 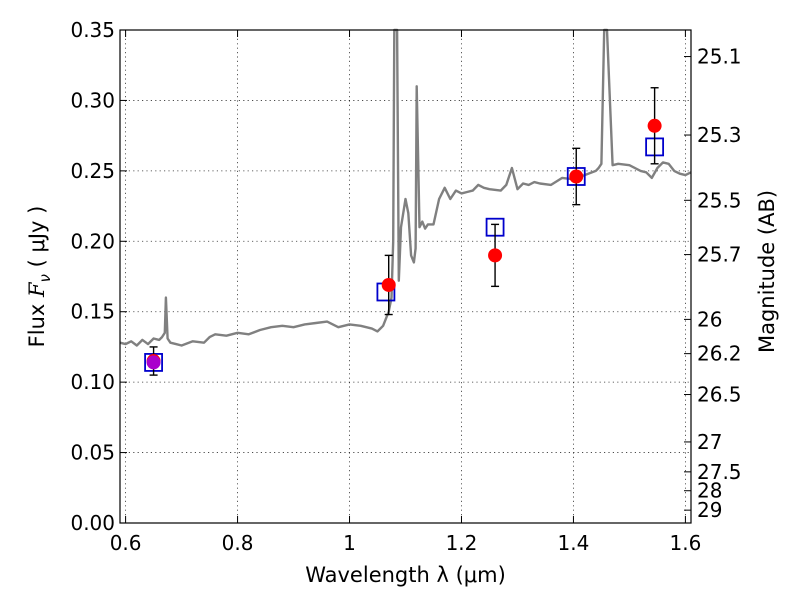 What do you see at coordinates (719, 200) in the screenshot?
I see `mag-tick-label: 25.5` at bounding box center [719, 200].